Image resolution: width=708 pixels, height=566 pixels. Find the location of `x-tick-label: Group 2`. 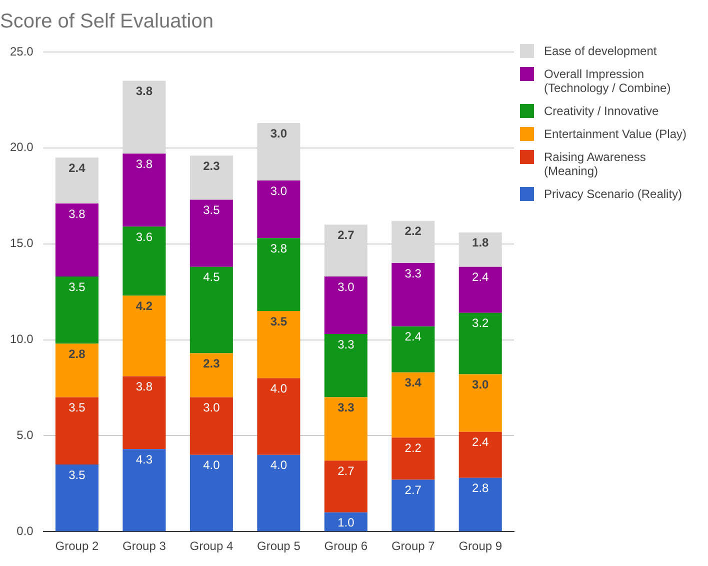

x-tick-label: Group 2 is located at coordinates (77, 546).